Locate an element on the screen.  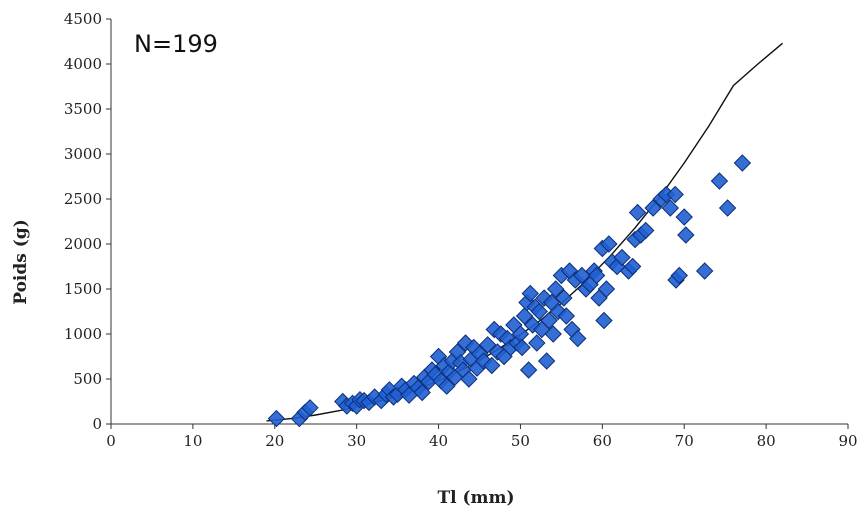
x-tick-label: 90 is located at coordinates (847, 441).